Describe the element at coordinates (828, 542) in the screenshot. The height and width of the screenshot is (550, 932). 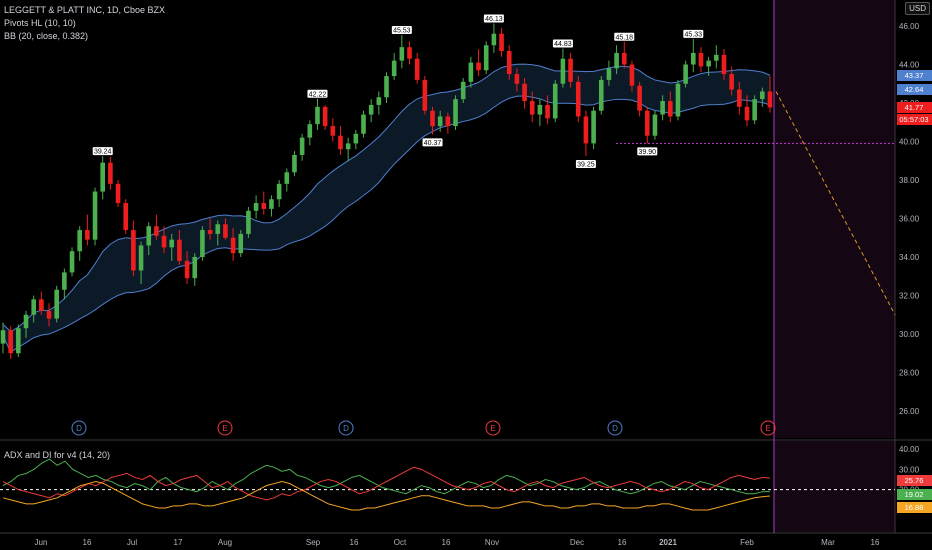
I see `time-tick-label: Mar` at that location.